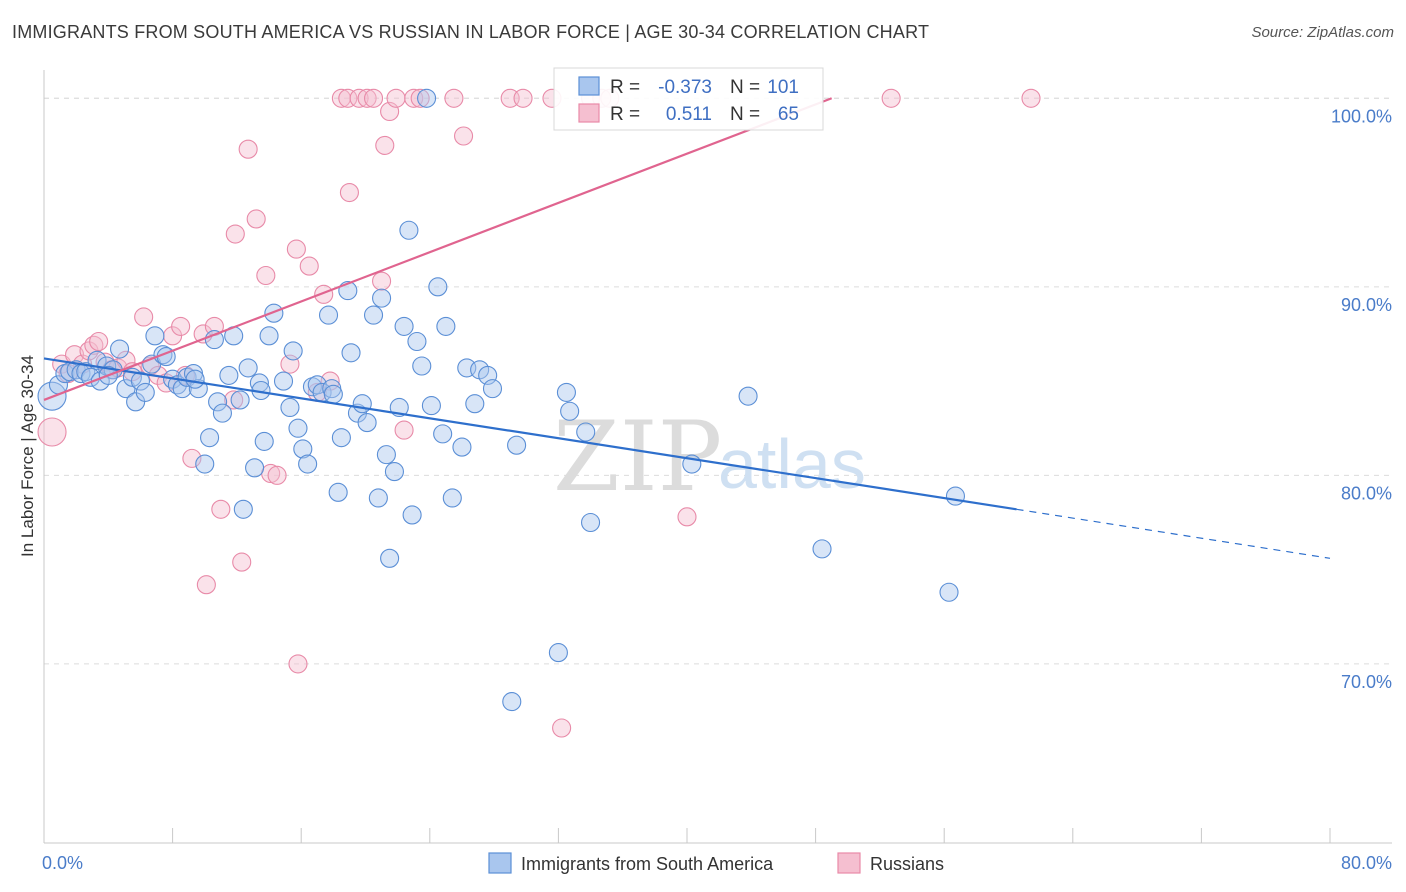  I want to click on y-tick-labels: 70.0% 80.0% 90.0% 100.0%, so click(1361, 399).